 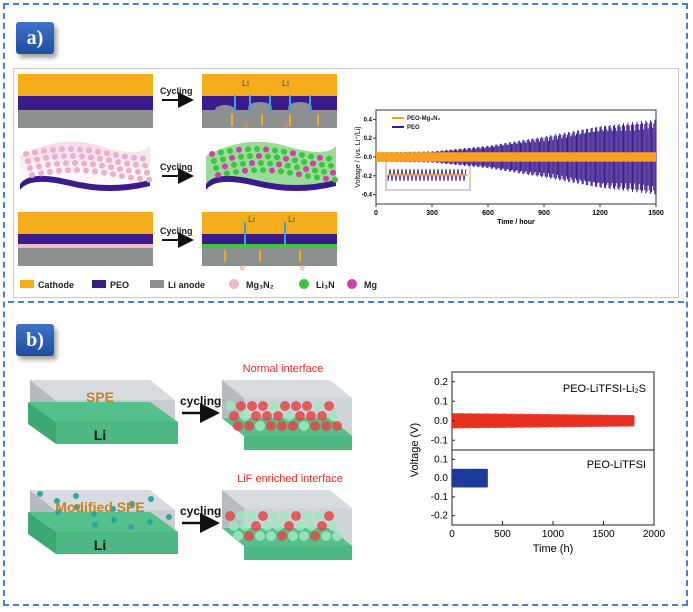 I want to click on chart-b-series-top: PEO-LiTFSI-Li₂S, so click(x=604, y=389).